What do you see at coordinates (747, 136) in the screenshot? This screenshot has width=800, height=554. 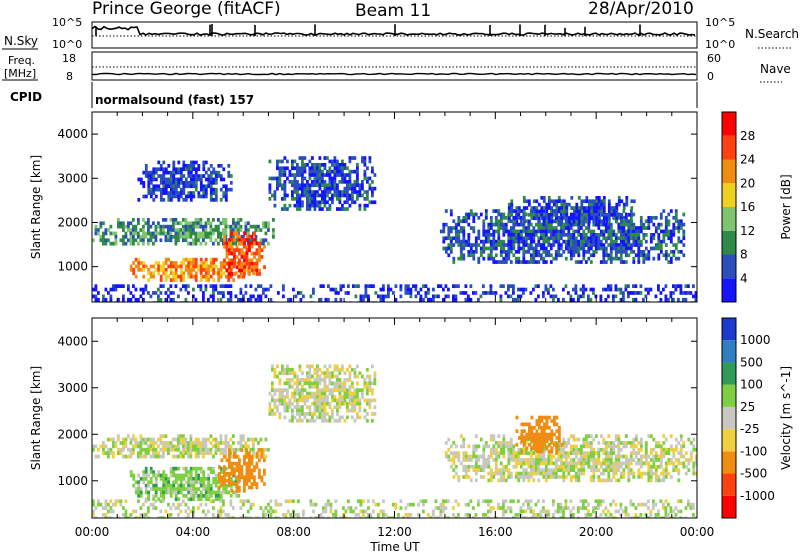 I see `colorbar-tick-label: 28` at bounding box center [747, 136].